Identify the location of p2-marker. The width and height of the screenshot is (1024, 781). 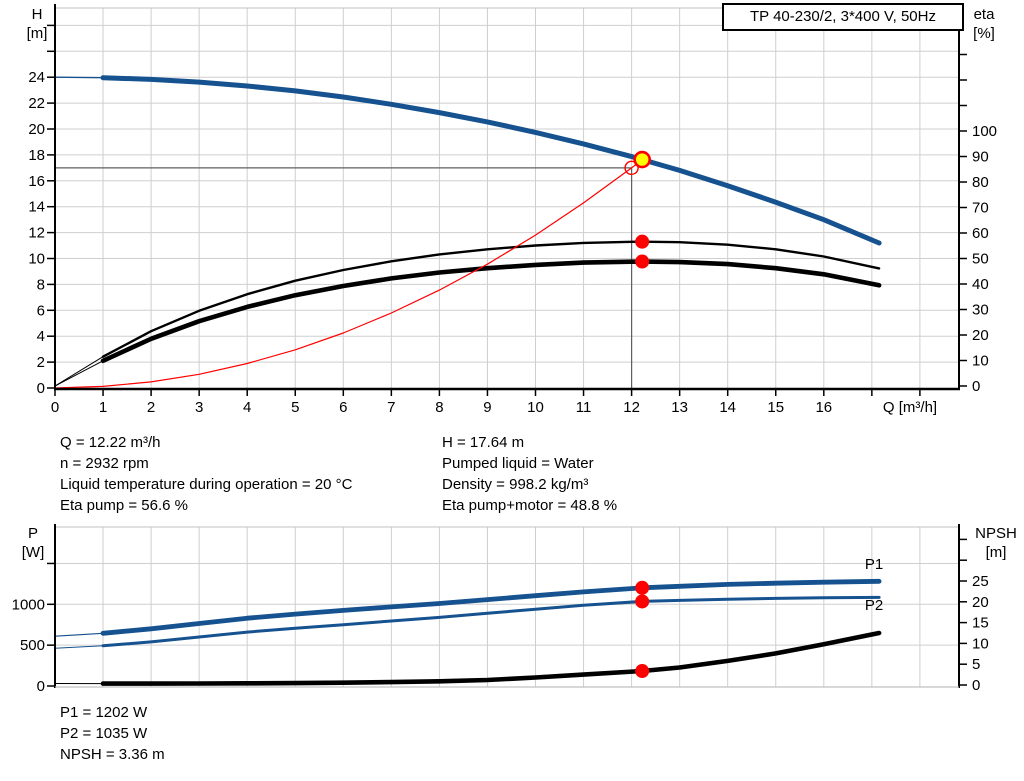
(642, 601).